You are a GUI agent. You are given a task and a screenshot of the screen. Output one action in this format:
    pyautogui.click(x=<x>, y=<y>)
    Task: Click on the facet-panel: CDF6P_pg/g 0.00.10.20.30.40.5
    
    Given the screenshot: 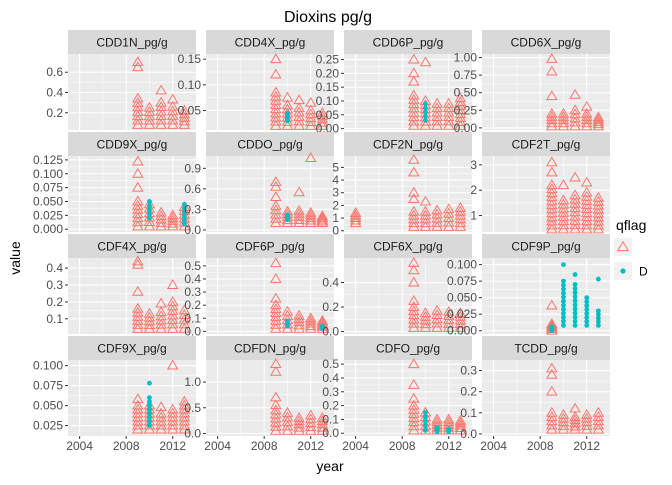 What is the action you would take?
    pyautogui.click(x=259, y=286)
    